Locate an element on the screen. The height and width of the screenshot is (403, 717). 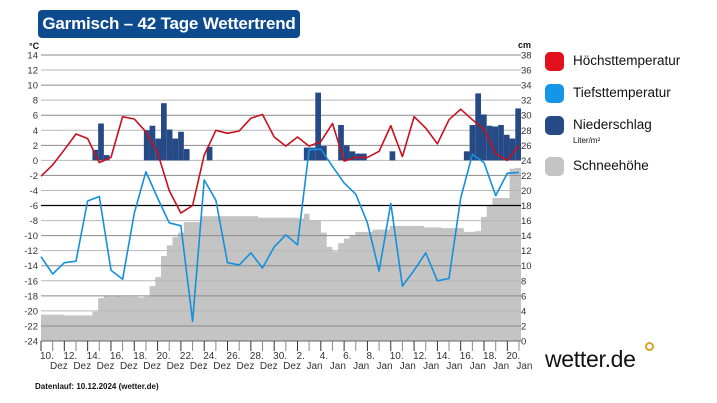
y-left-tick-label: 12 is located at coordinates (32, 71).